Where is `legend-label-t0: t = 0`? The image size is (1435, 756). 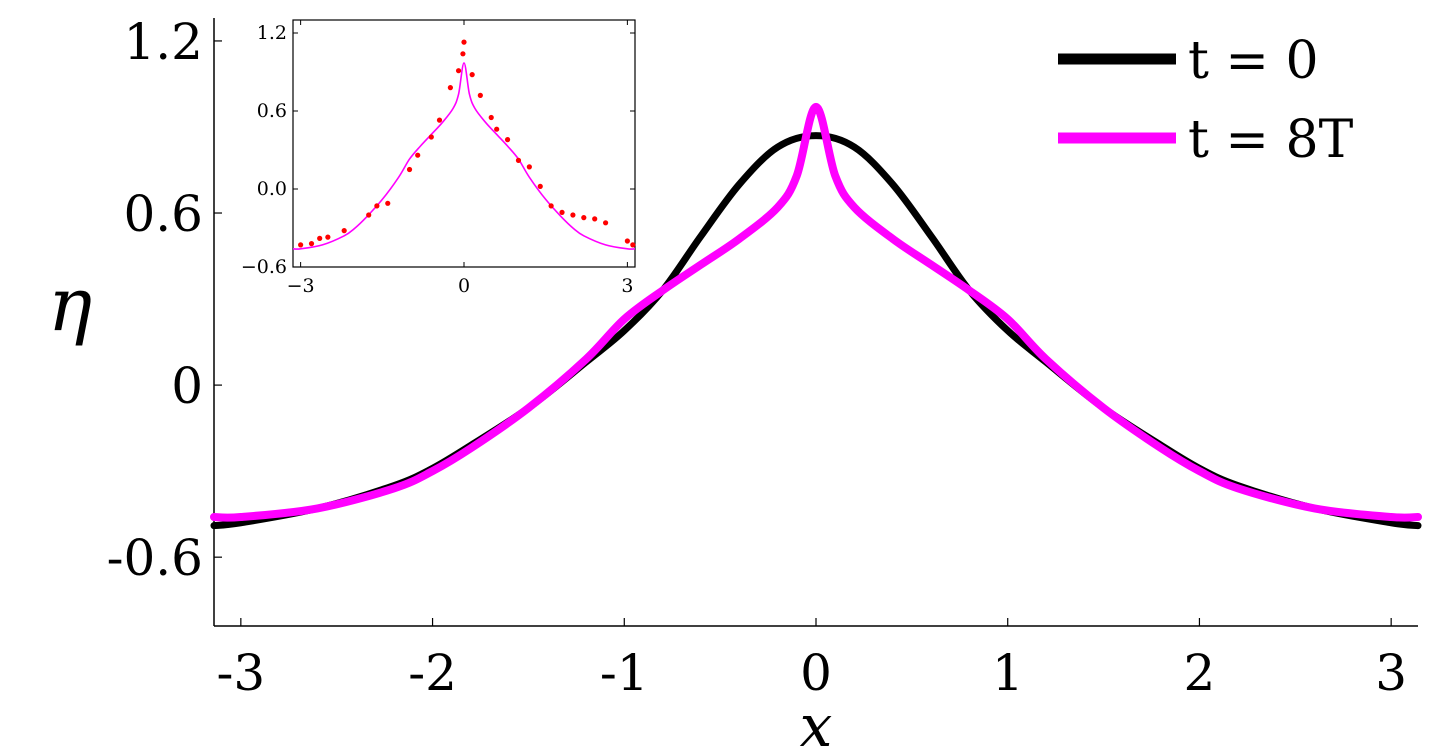 legend-label-t0: t = 0 is located at coordinates (1253, 61).